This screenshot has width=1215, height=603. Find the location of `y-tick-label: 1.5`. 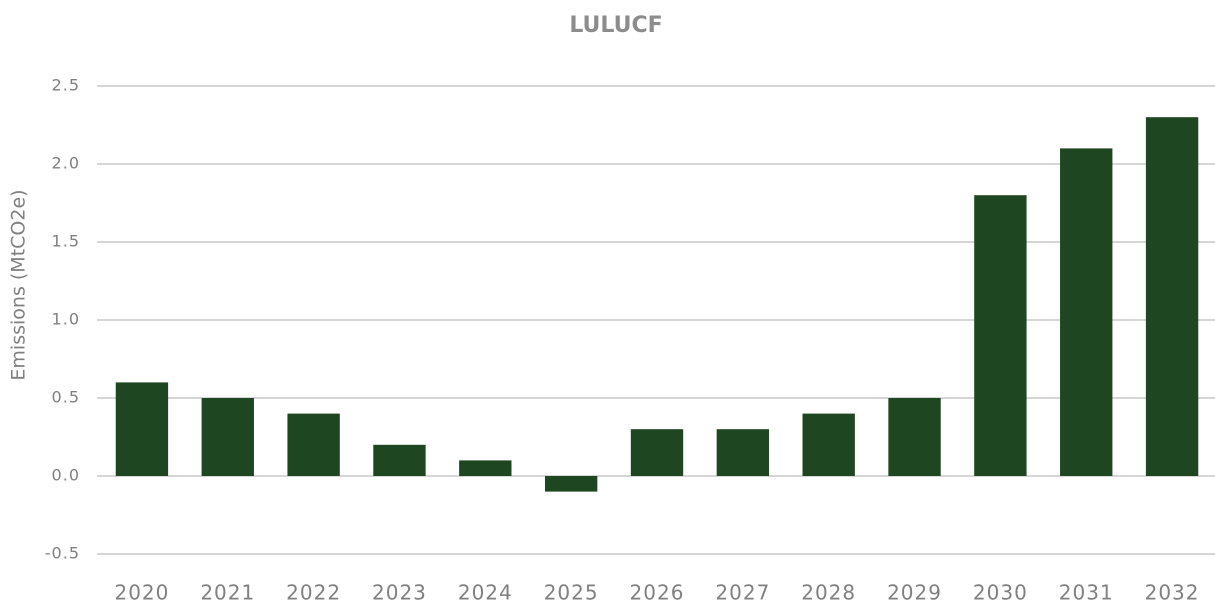

y-tick-label: 1.5 is located at coordinates (66, 241).